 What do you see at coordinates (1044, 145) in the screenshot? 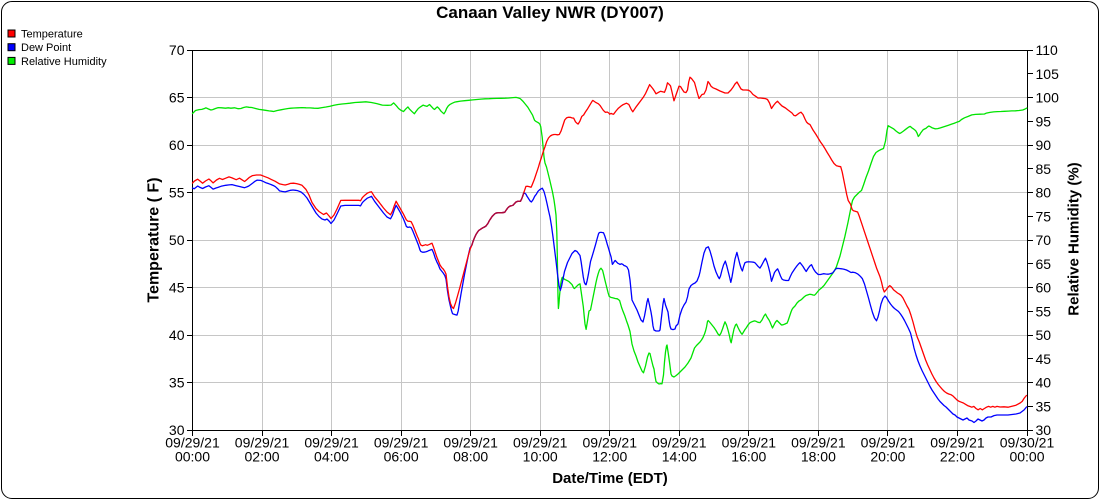
I see `svg-text: 90` at bounding box center [1044, 145].